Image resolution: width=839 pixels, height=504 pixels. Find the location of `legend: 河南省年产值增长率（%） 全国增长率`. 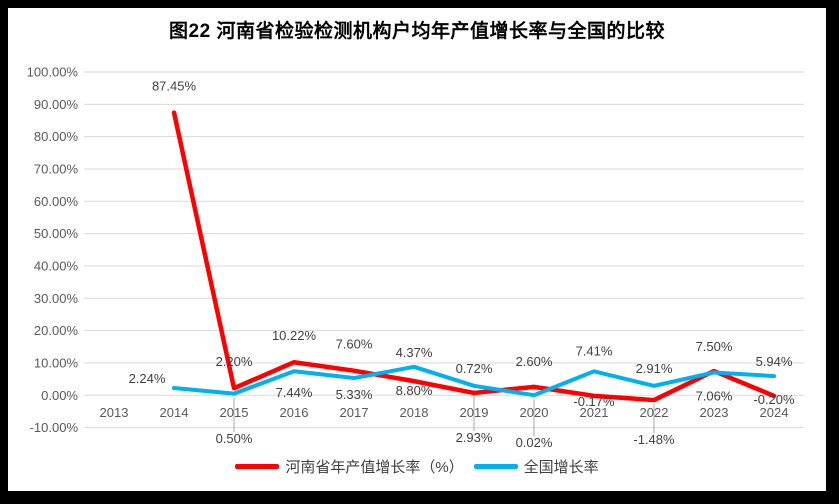

legend: 河南省年产值增长率（%） 全国增长率 is located at coordinates (417, 466).